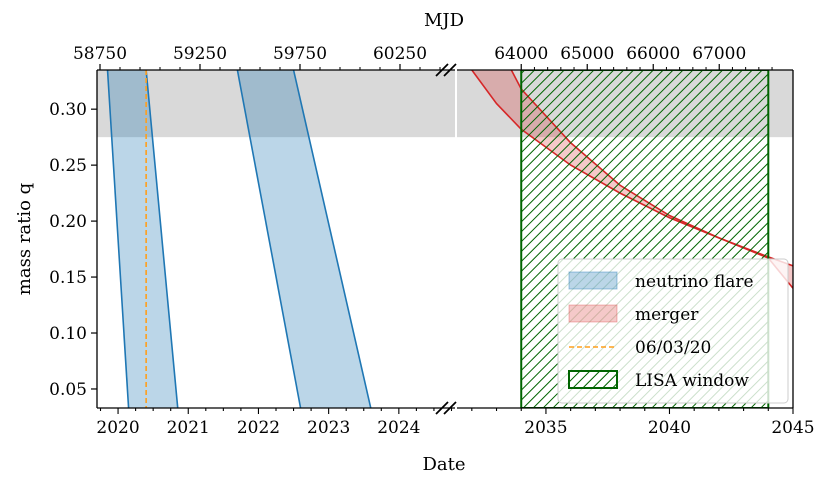 This screenshot has height=485, width=831. What do you see at coordinates (117, 428) in the screenshot?
I see `x-tick-label-left-0: 2020` at bounding box center [117, 428].